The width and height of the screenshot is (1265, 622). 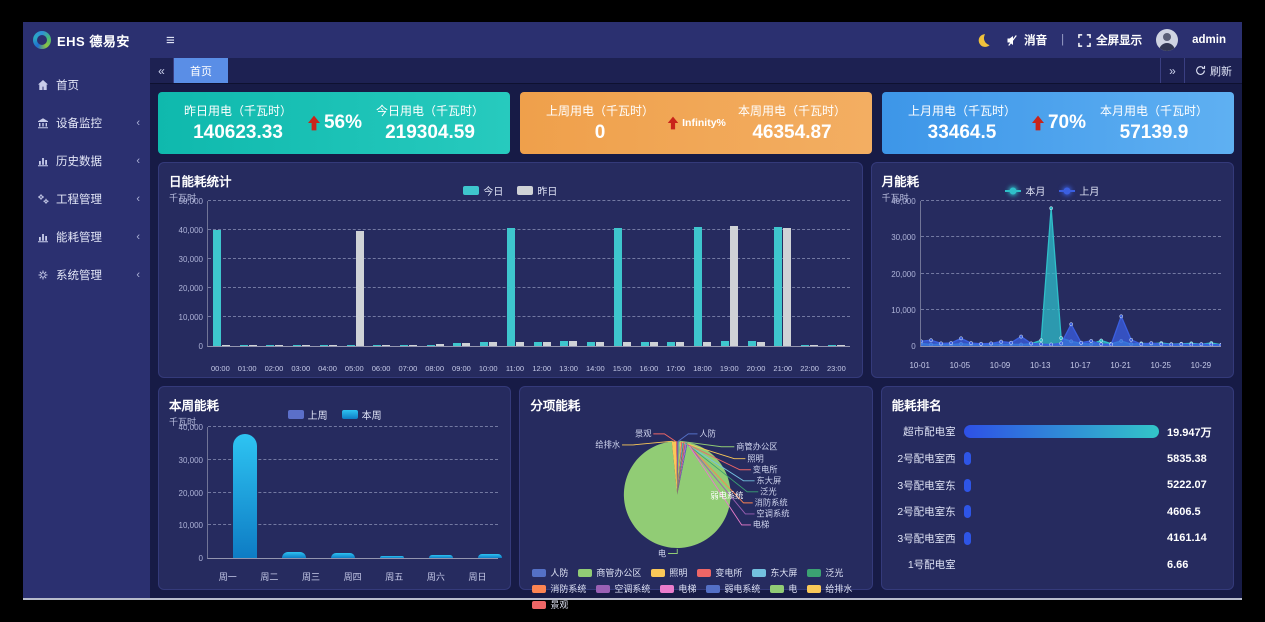 What do you see at coordinates (281, 492) in the screenshot?
I see `bar-group-周二` at bounding box center [281, 492].